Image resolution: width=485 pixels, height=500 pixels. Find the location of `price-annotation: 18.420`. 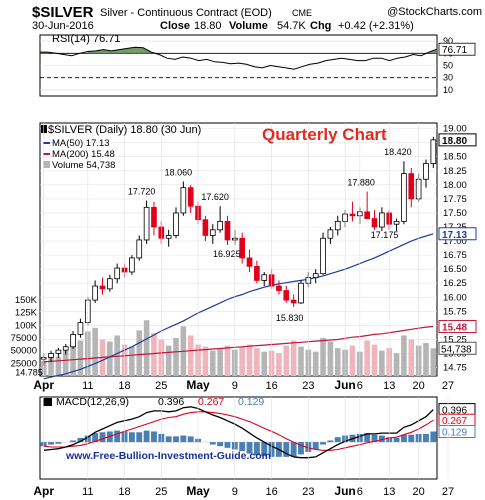

price-annotation: 18.420 is located at coordinates (398, 152).